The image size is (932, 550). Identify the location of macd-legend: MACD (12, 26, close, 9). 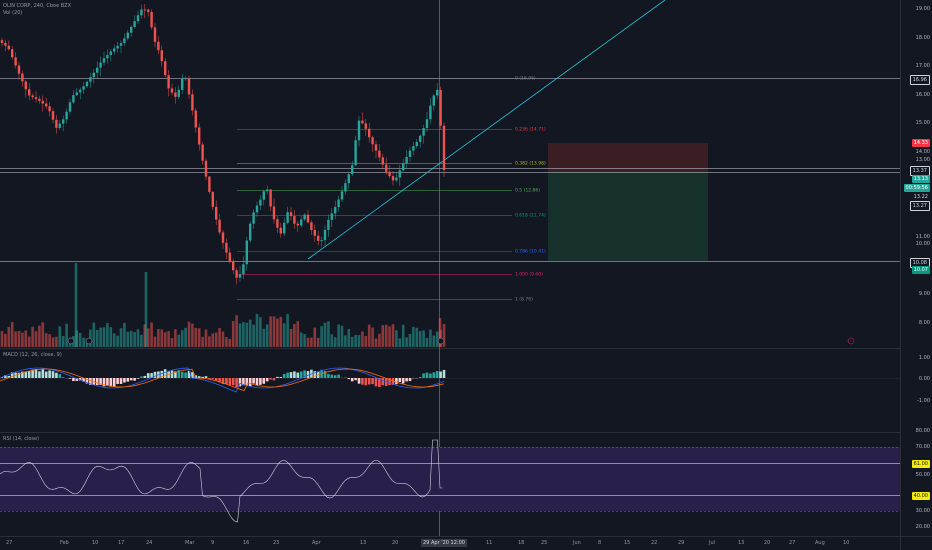
(32, 355).